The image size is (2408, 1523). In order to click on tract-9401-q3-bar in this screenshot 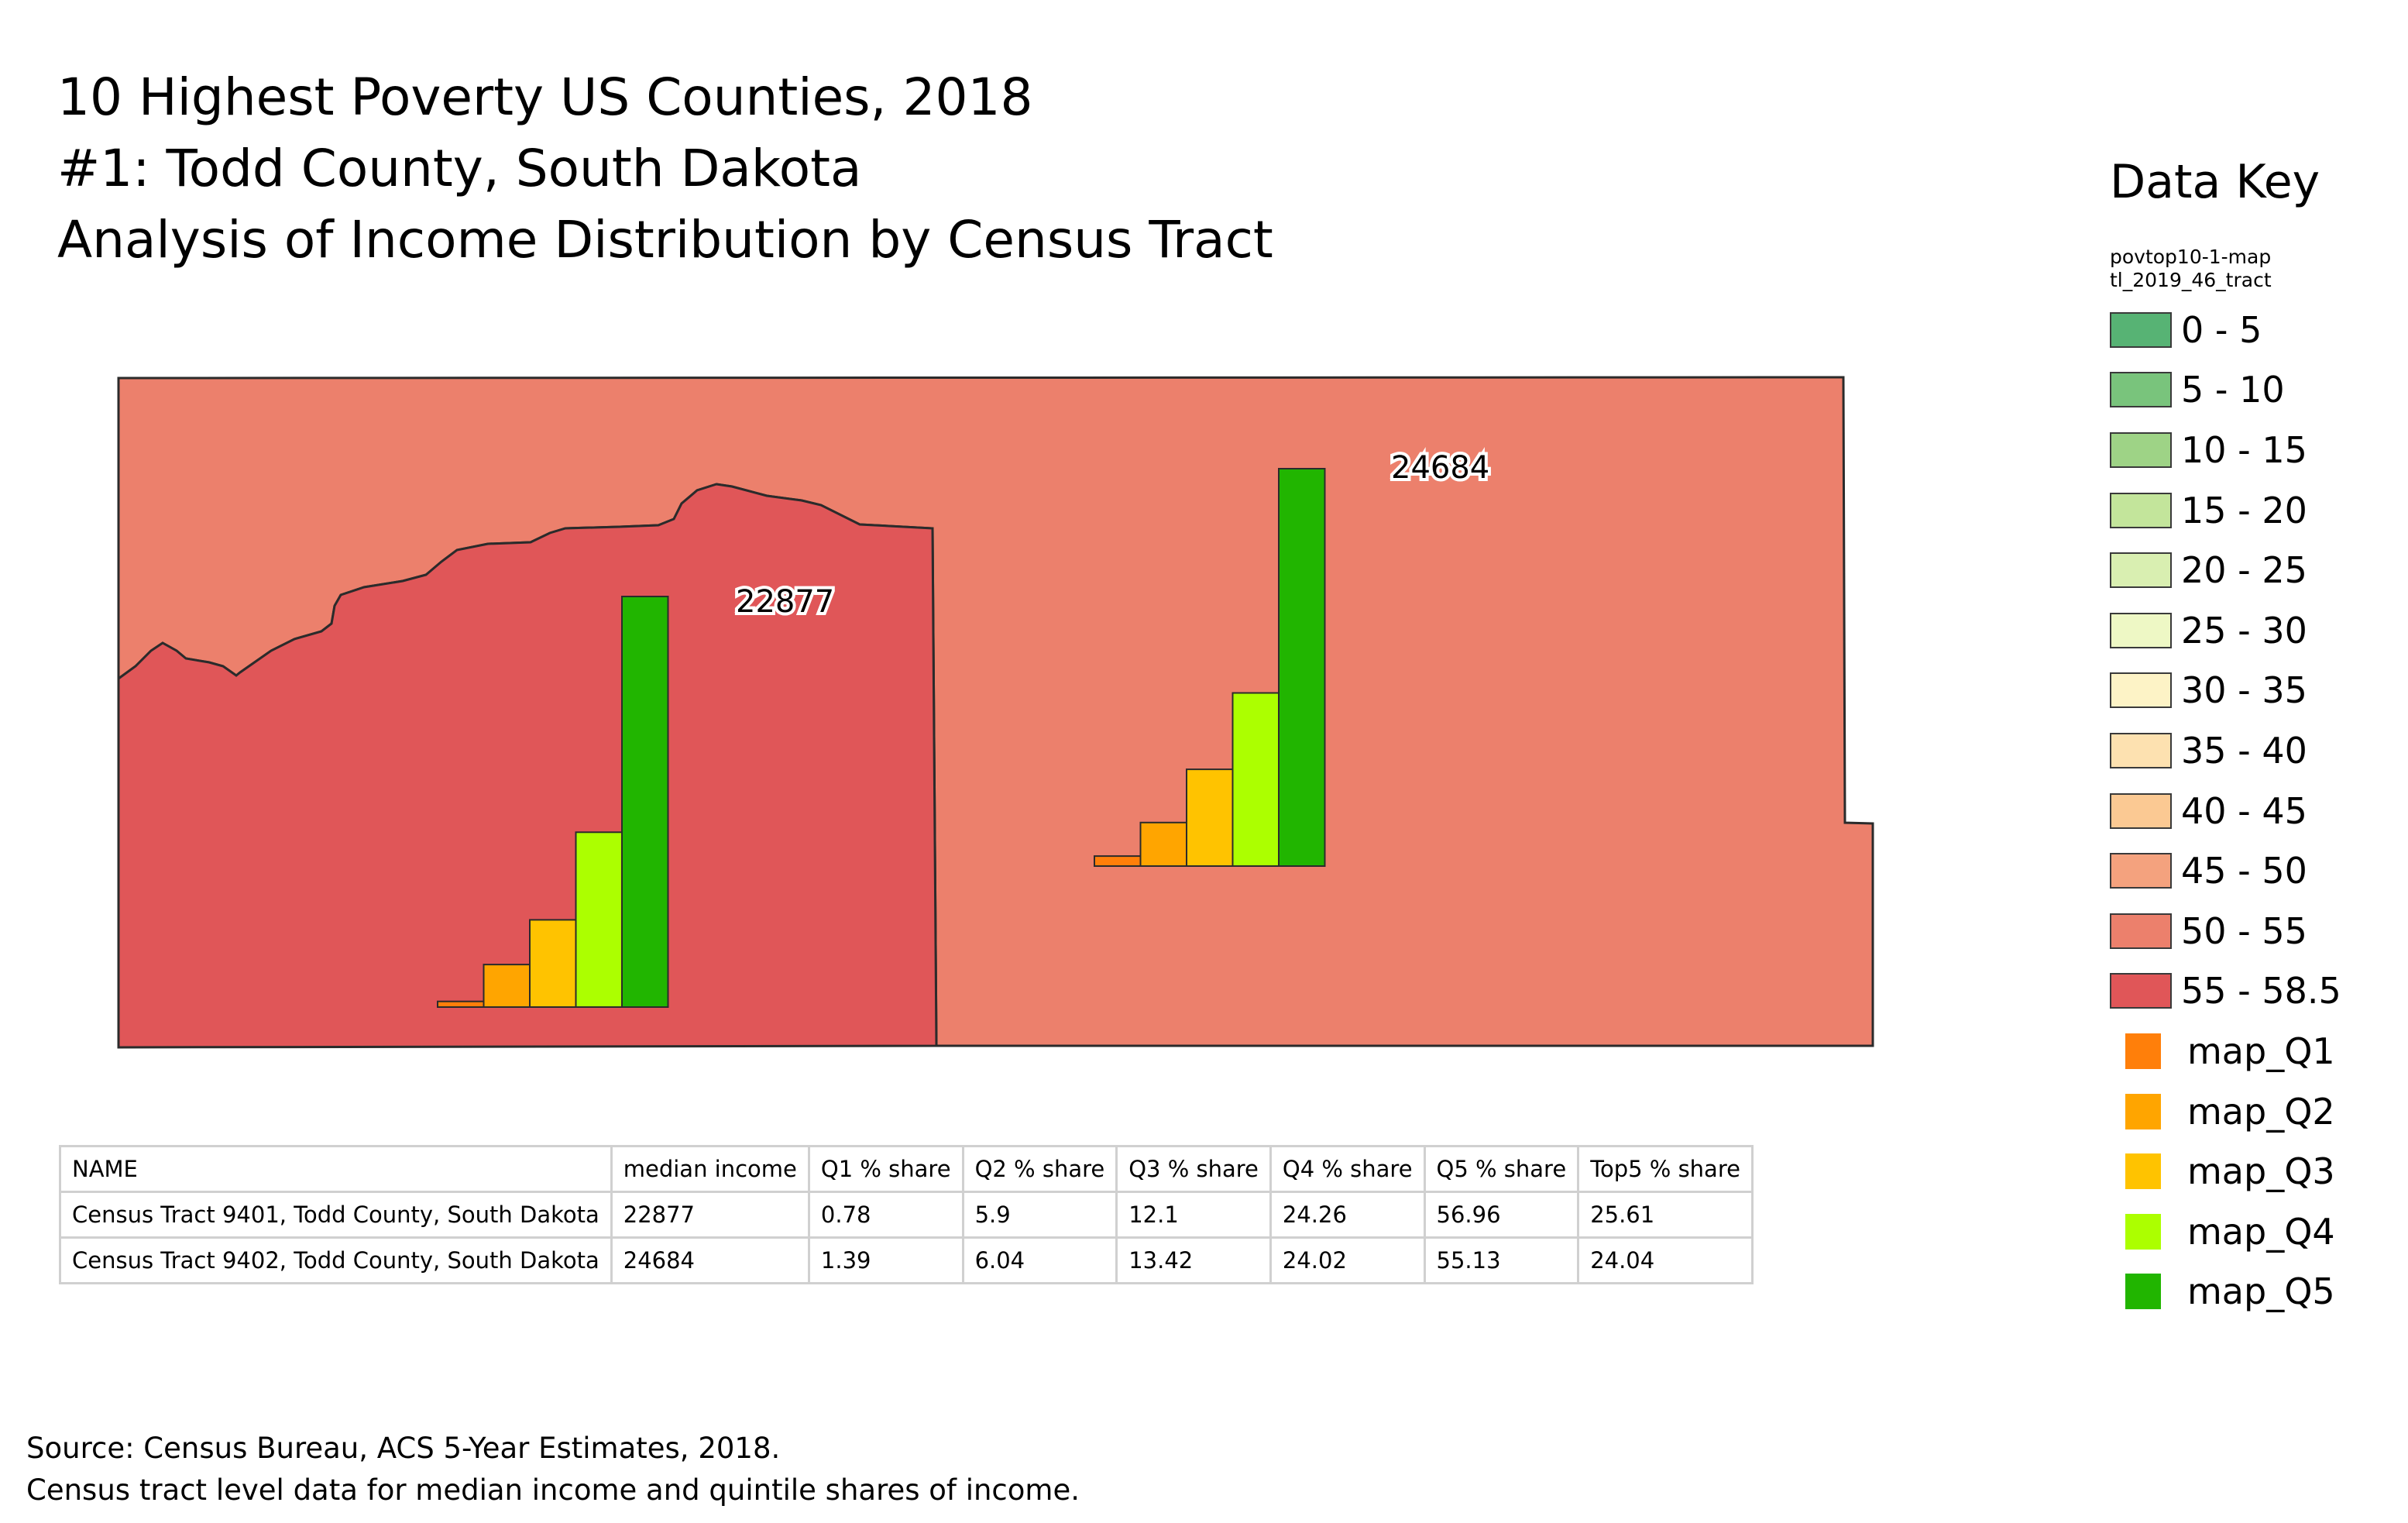, I will do `click(553, 964)`.